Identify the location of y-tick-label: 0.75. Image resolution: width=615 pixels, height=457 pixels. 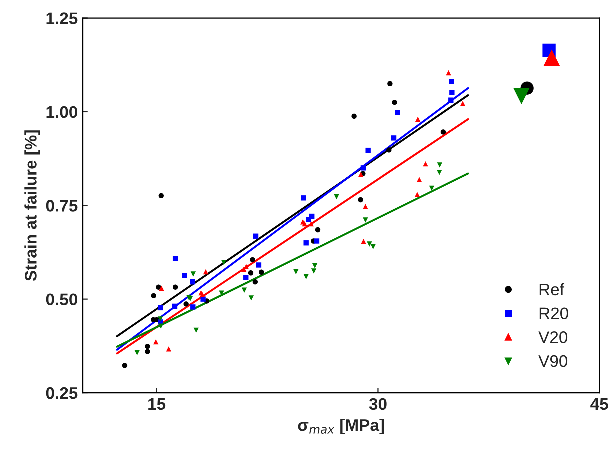
(62, 206).